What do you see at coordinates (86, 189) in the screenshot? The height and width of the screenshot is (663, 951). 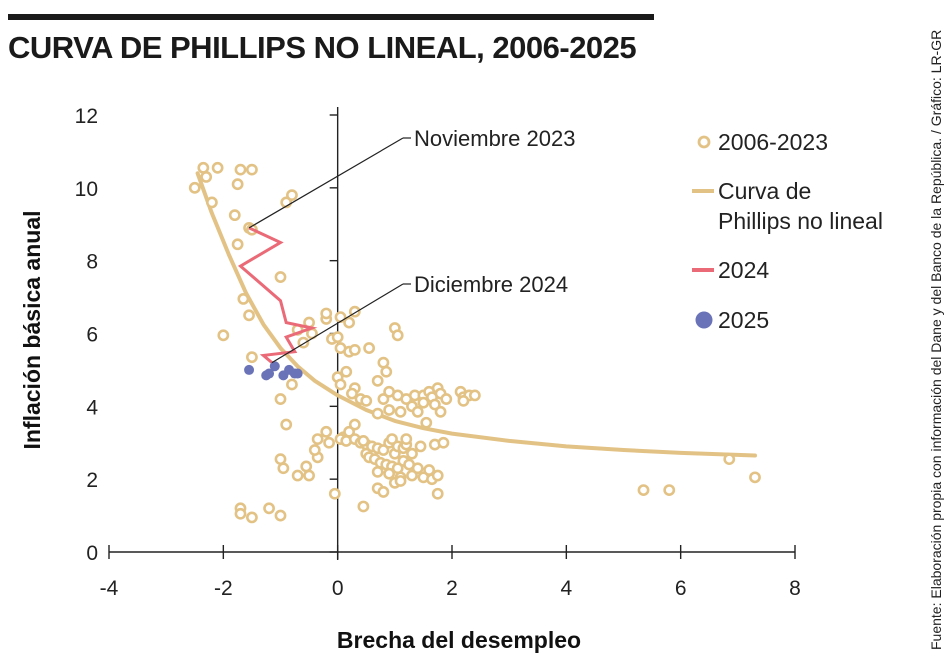 I see `y-tick-label: 10` at bounding box center [86, 189].